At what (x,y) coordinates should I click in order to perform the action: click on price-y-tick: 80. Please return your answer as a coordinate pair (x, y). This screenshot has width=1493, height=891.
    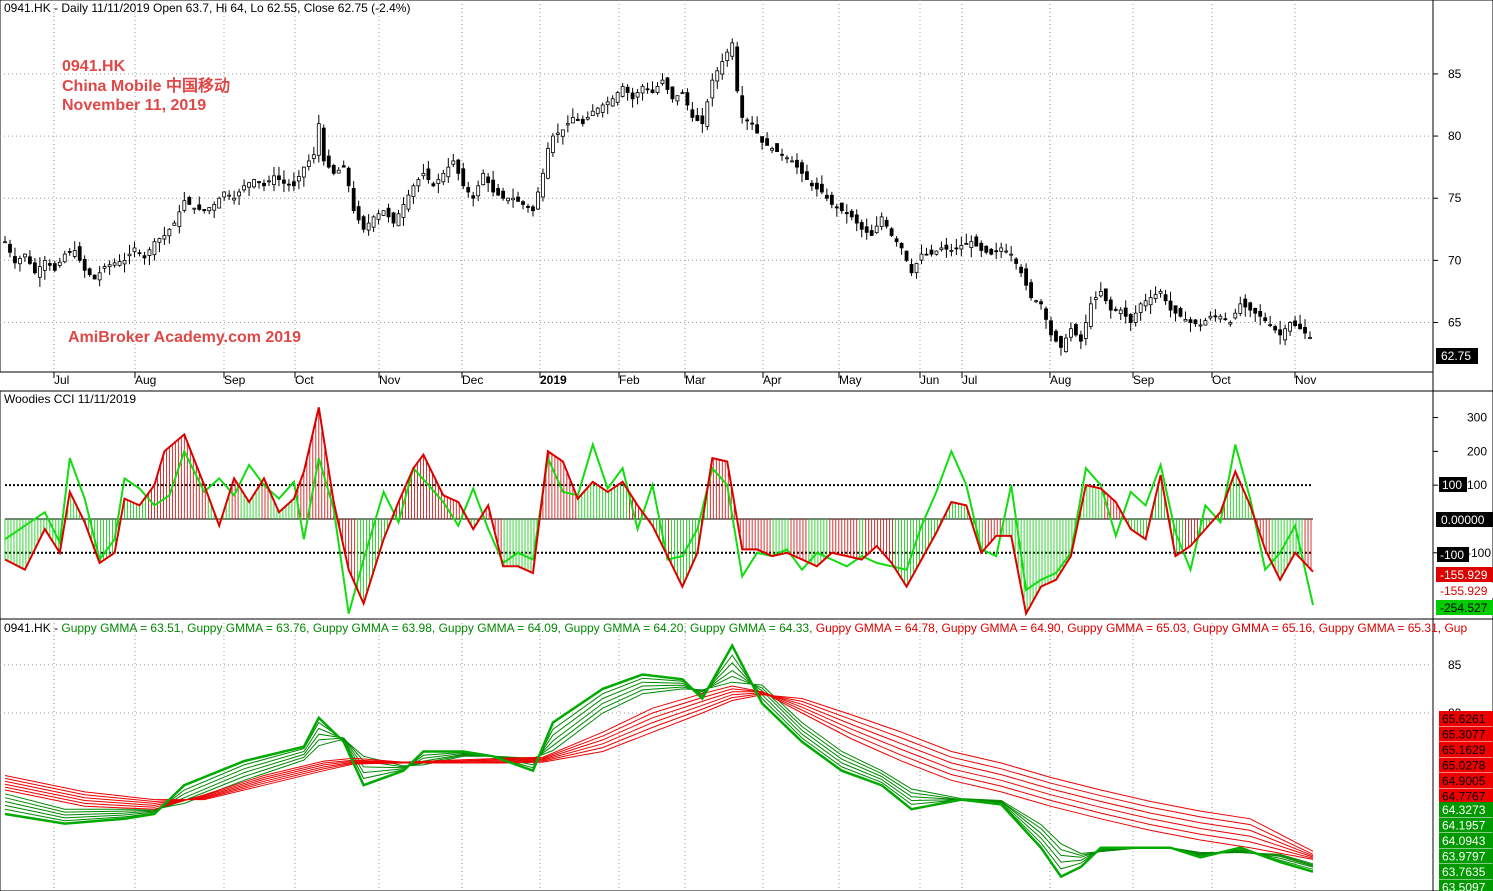
    Looking at the image, I should click on (1455, 136).